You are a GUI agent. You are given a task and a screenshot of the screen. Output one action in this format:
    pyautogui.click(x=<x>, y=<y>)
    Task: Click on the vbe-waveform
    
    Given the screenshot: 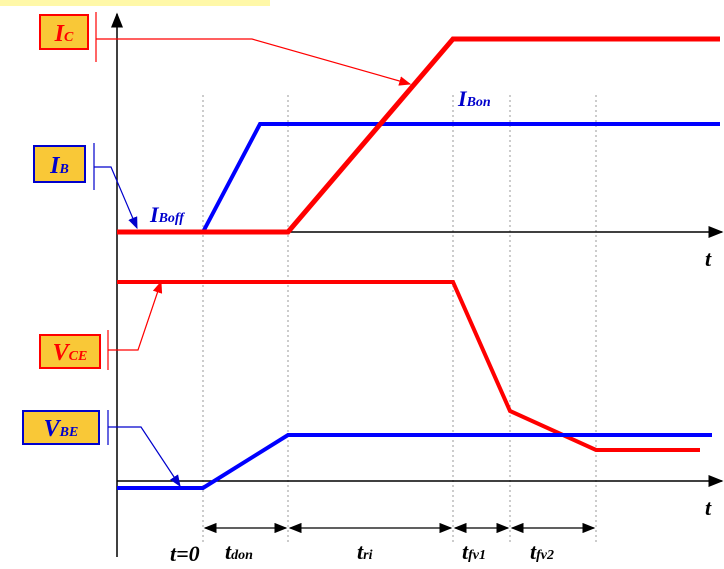 What is the action you would take?
    pyautogui.click(x=414, y=461)
    